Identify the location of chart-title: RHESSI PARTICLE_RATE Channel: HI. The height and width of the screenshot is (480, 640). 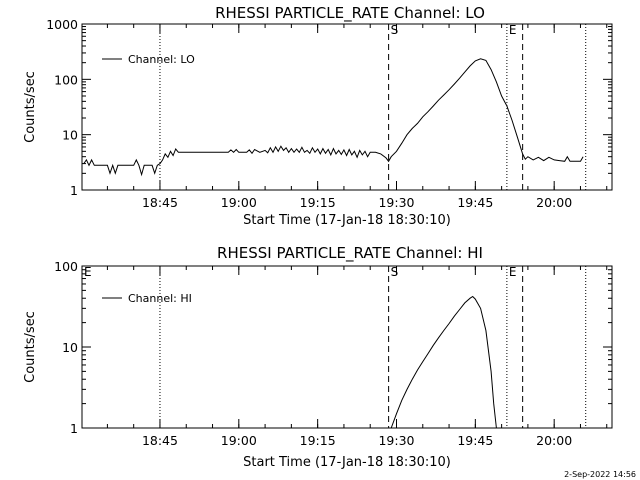
(350, 253).